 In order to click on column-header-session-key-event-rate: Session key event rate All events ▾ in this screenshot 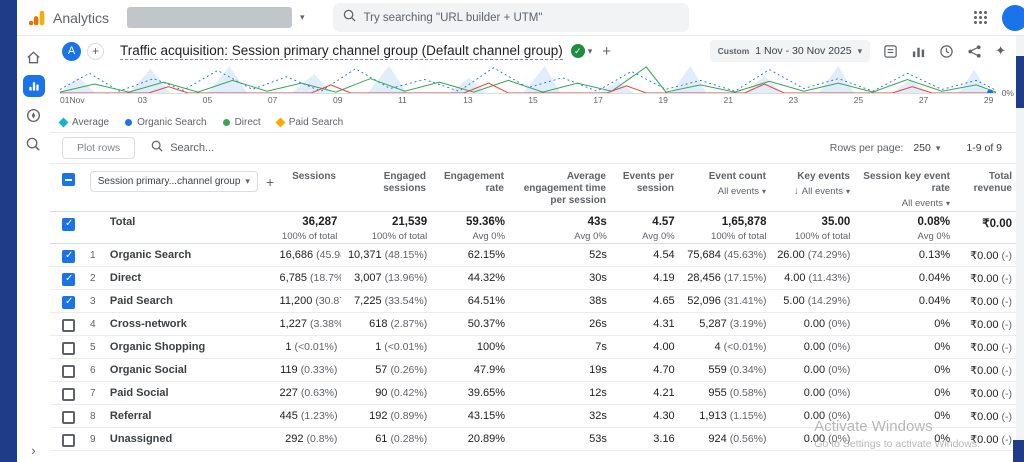, I will do `click(904, 190)`.